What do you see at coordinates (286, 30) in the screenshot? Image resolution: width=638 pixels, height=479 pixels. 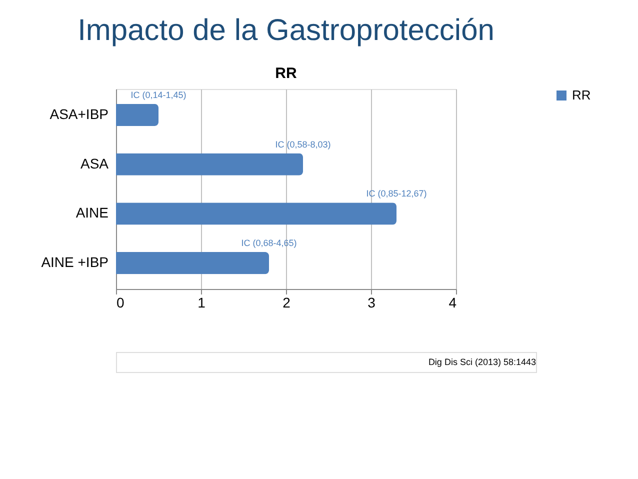 I see `chart-title: Impacto de la Gastroprotección` at bounding box center [286, 30].